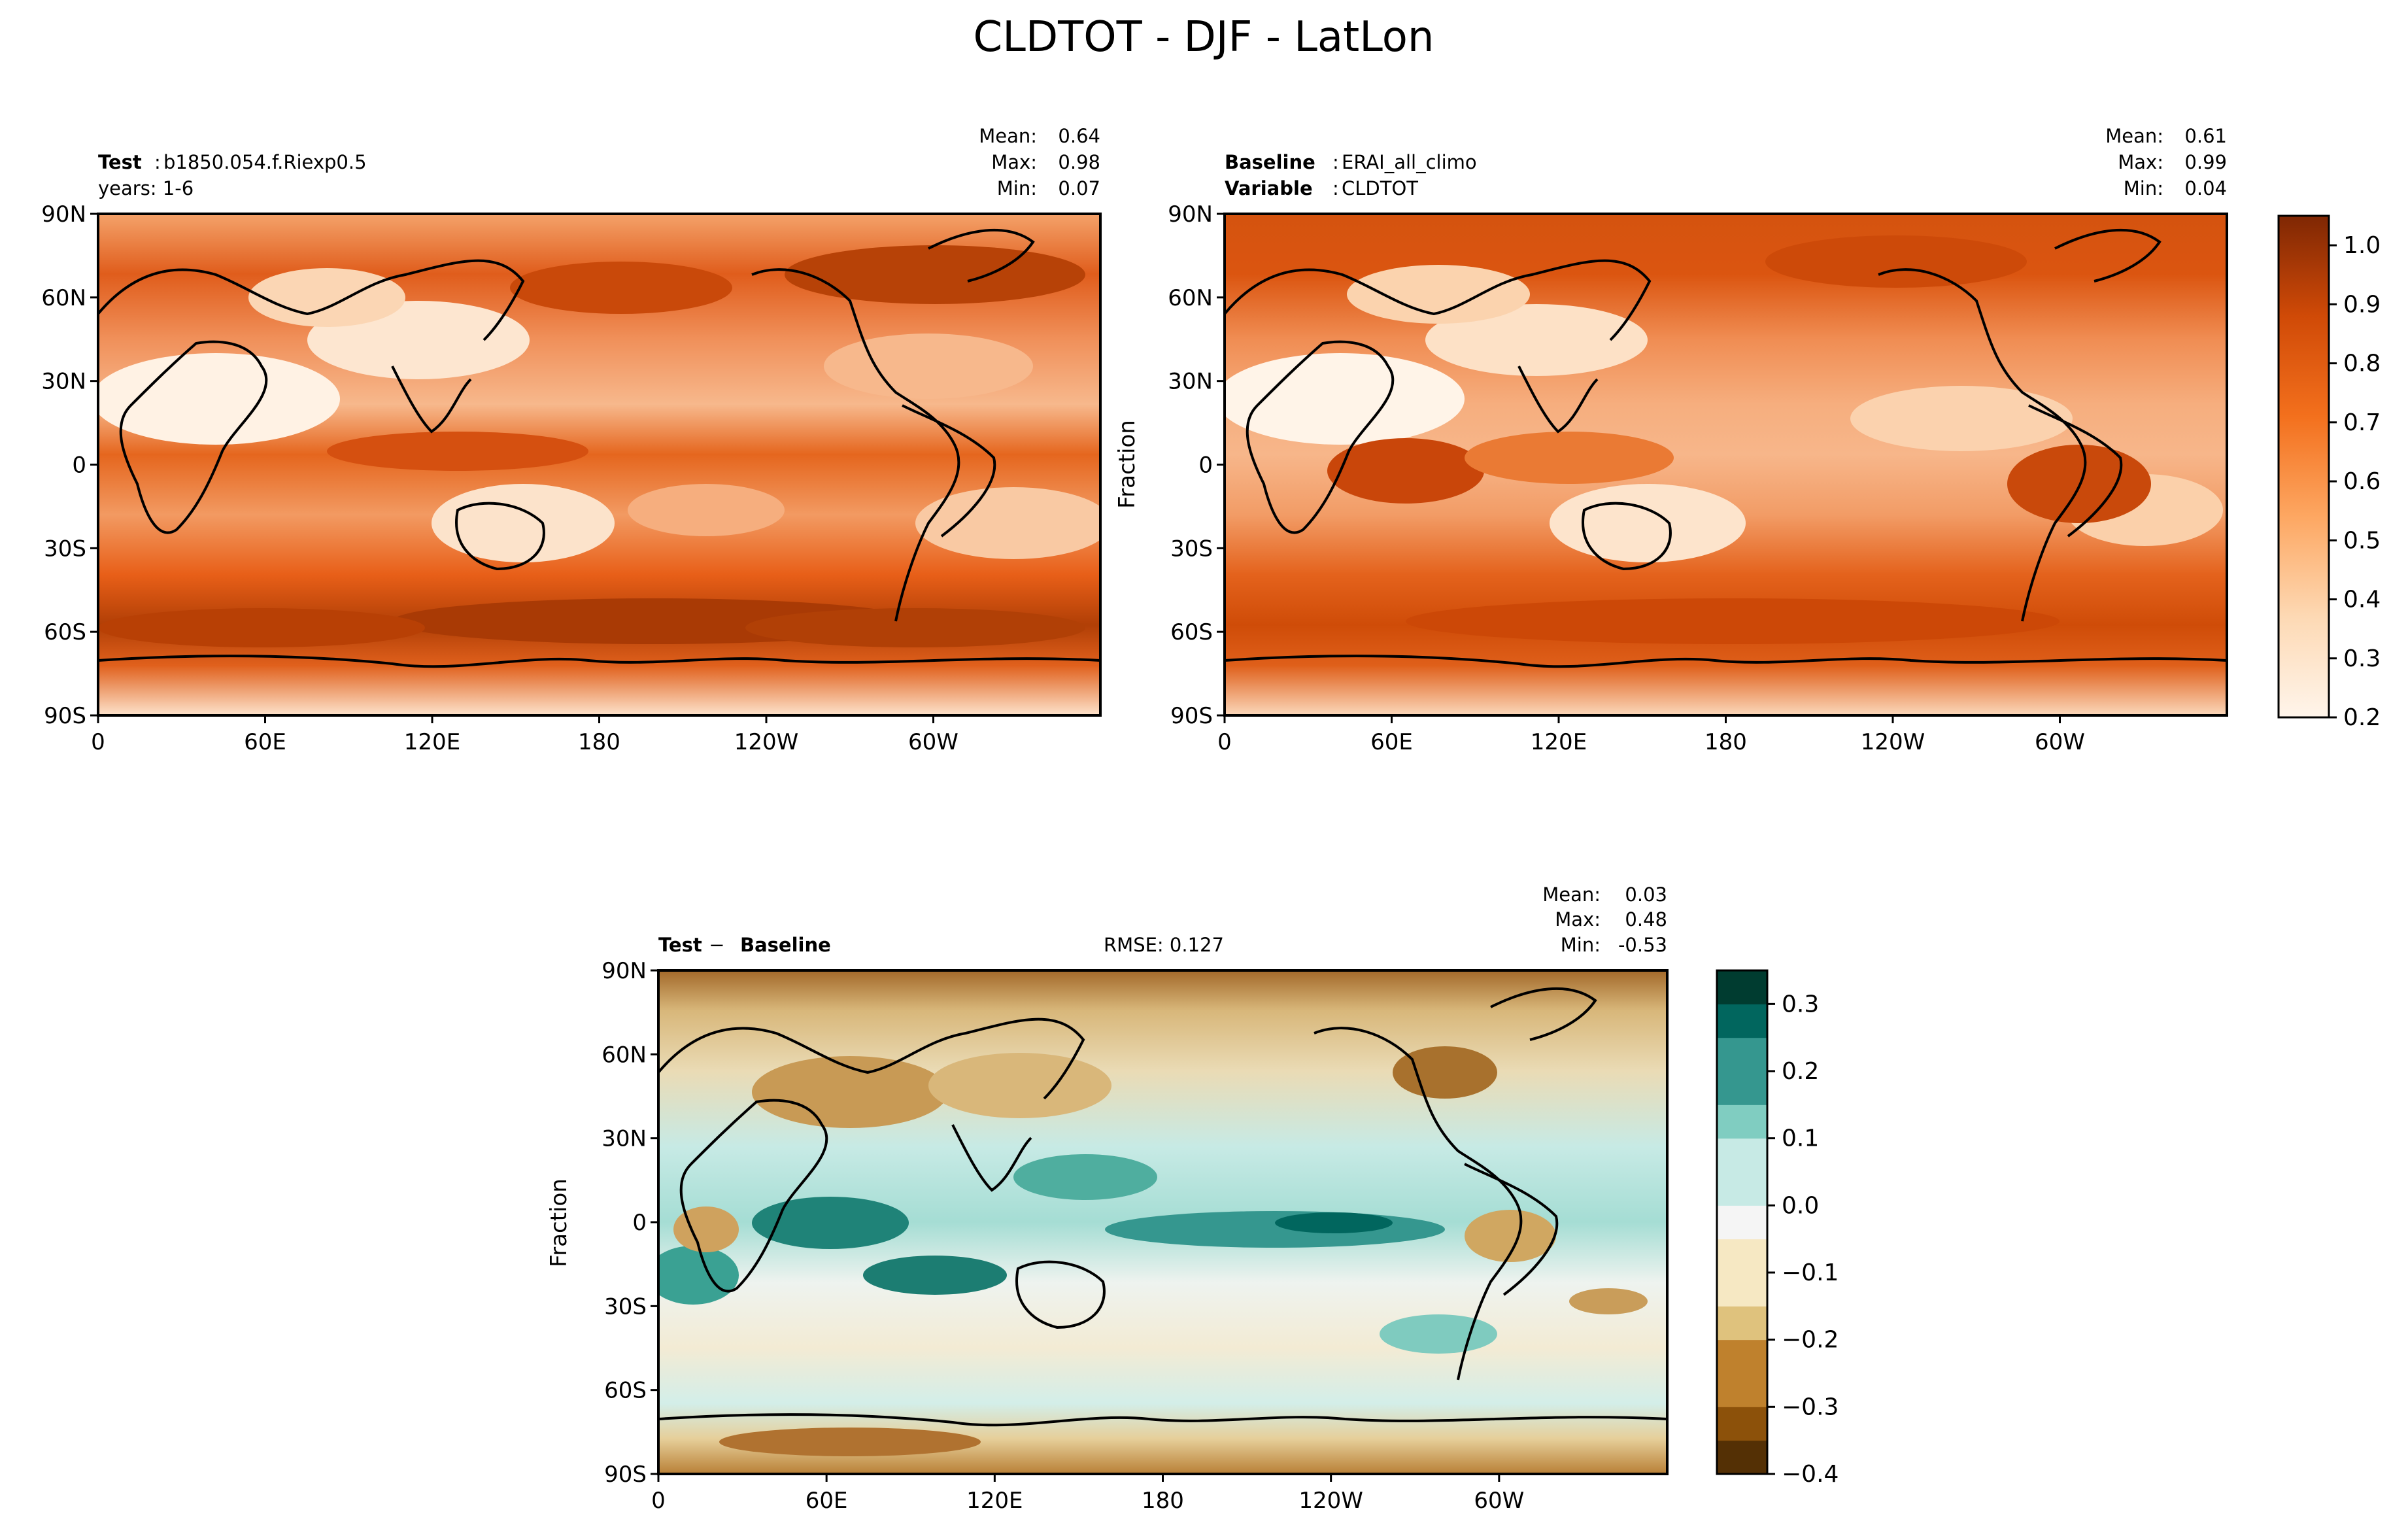 Image resolution: width=2408 pixels, height=1540 pixels. What do you see at coordinates (2362, 600) in the screenshot?
I see `colorbar-tick-label: 0.4` at bounding box center [2362, 600].